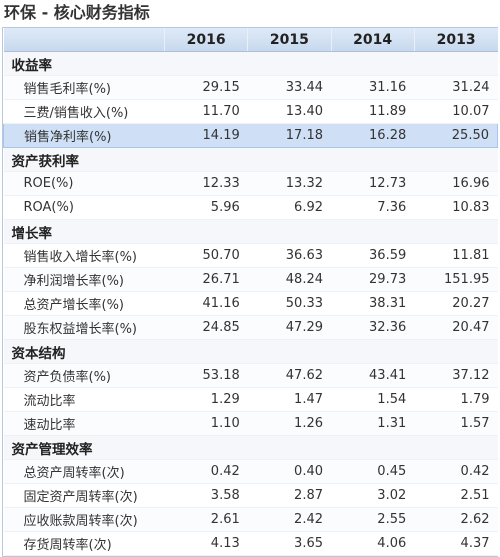 This screenshot has width=500, height=557. What do you see at coordinates (206, 327) in the screenshot?
I see `cell-value-2016: 24.85` at bounding box center [206, 327].